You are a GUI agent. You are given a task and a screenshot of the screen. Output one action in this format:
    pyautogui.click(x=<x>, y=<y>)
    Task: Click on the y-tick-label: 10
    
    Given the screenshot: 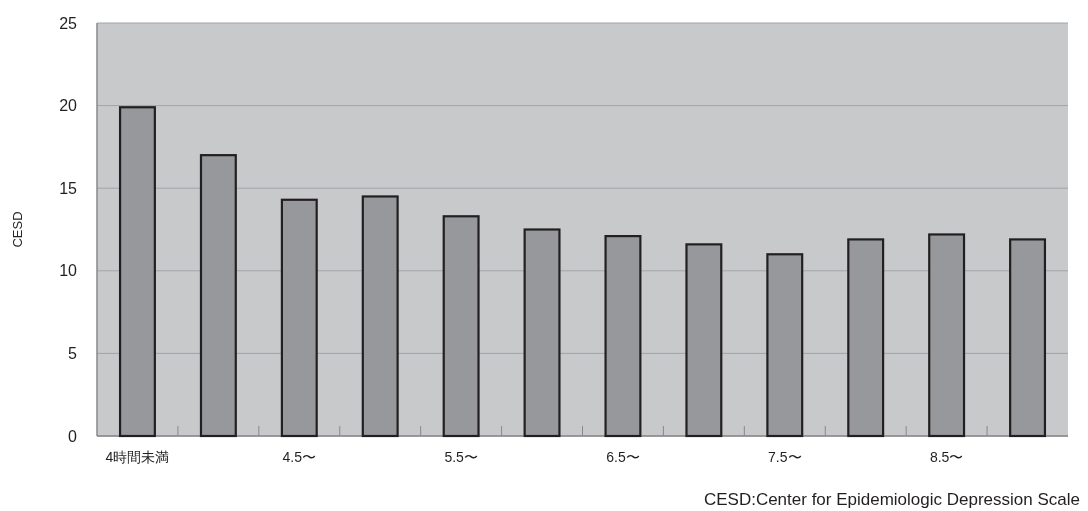 What is the action you would take?
    pyautogui.click(x=68, y=271)
    